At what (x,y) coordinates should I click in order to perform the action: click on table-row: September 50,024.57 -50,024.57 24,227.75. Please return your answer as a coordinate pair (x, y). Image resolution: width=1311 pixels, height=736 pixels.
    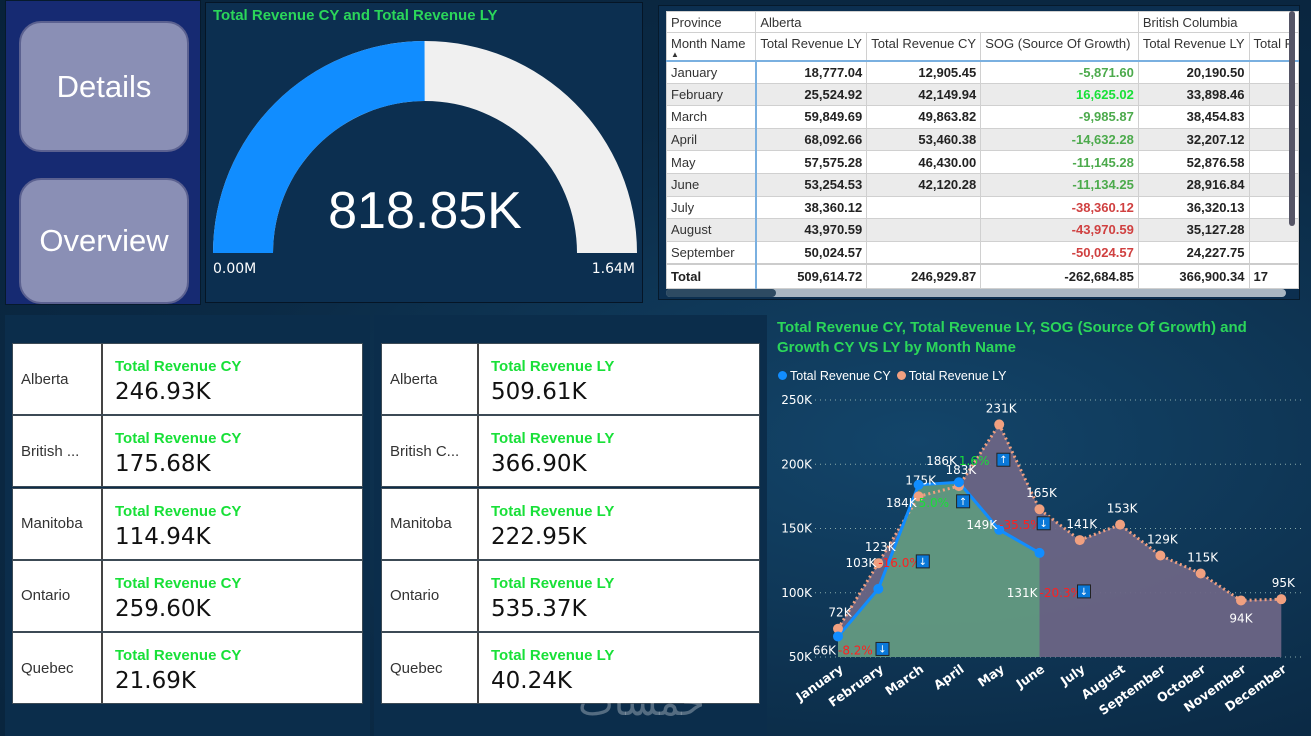
    Looking at the image, I should click on (982, 252).